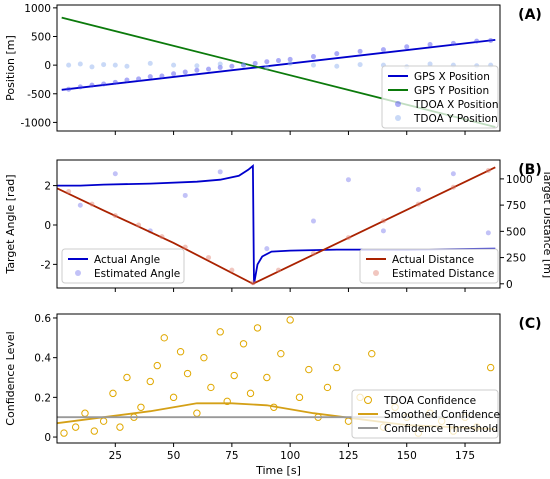  Describe the element at coordinates (509, 285) in the screenshot. I see `y2-tick-label: 0` at that location.